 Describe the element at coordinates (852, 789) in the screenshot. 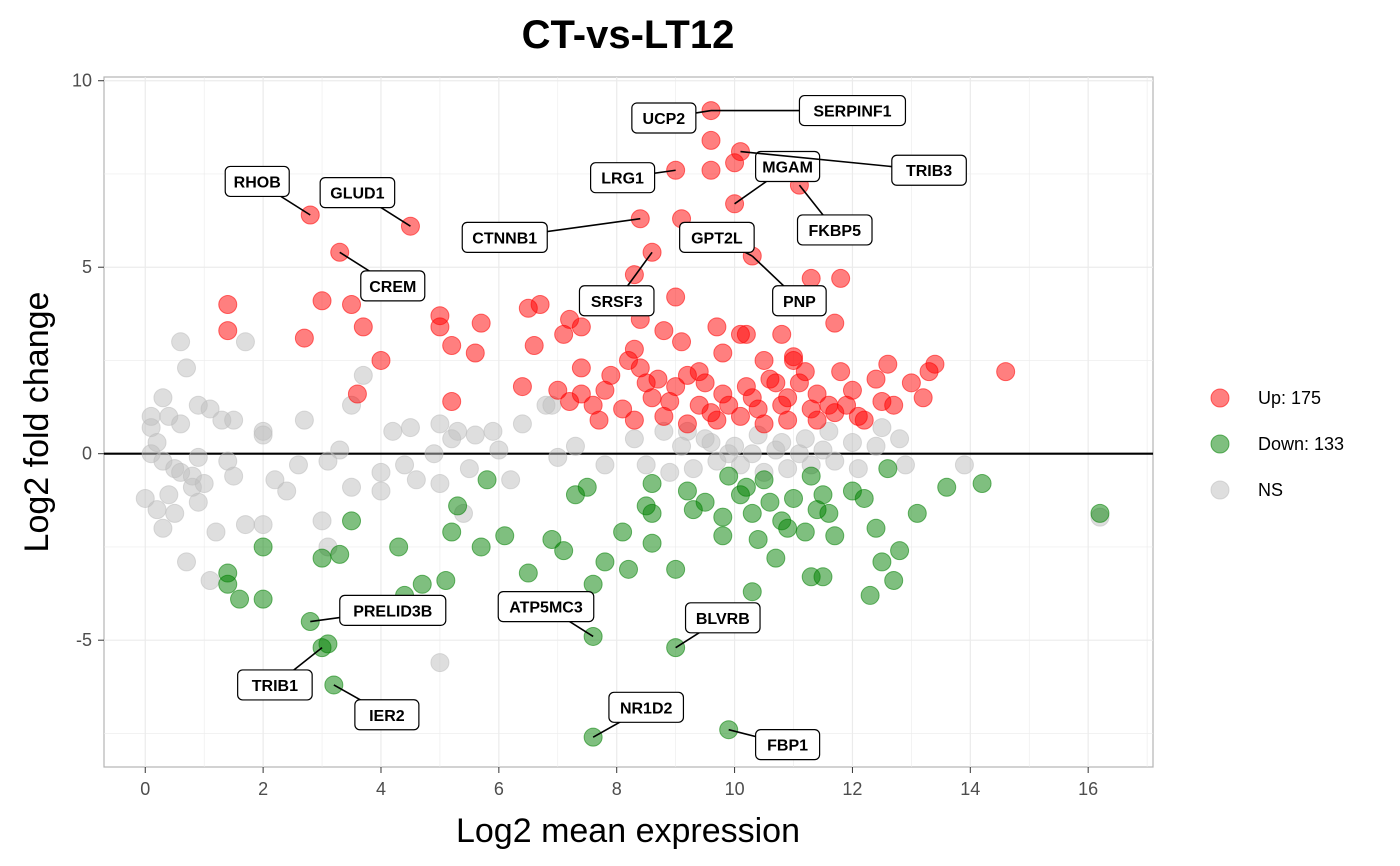

I see `x-tick-label: 12` at that location.